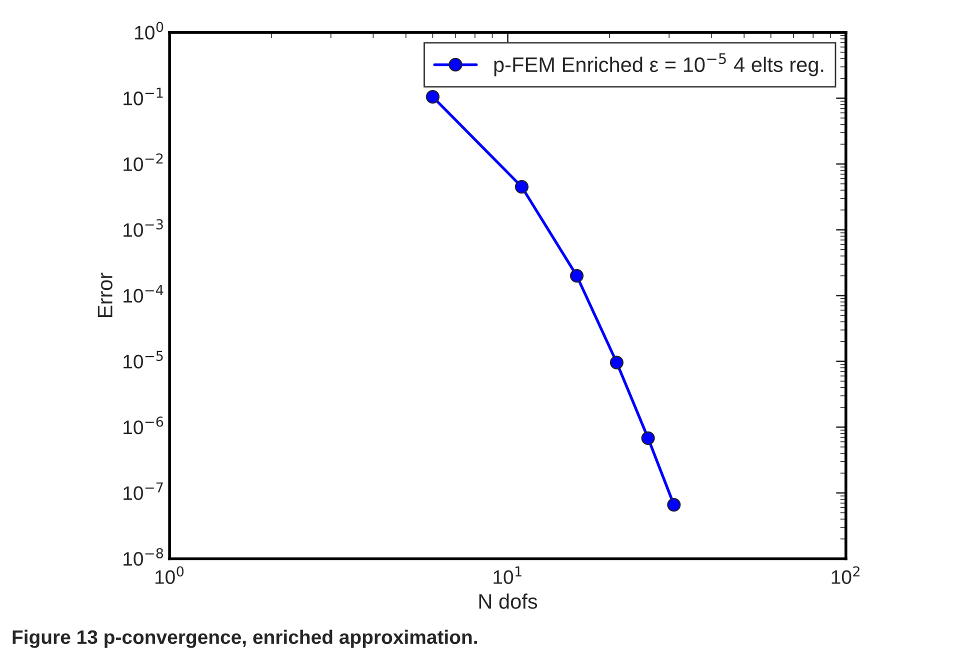 This screenshot has width=958, height=662. What do you see at coordinates (144, 294) in the screenshot?
I see `y-tick-label: 10$^{−4}$` at bounding box center [144, 294].